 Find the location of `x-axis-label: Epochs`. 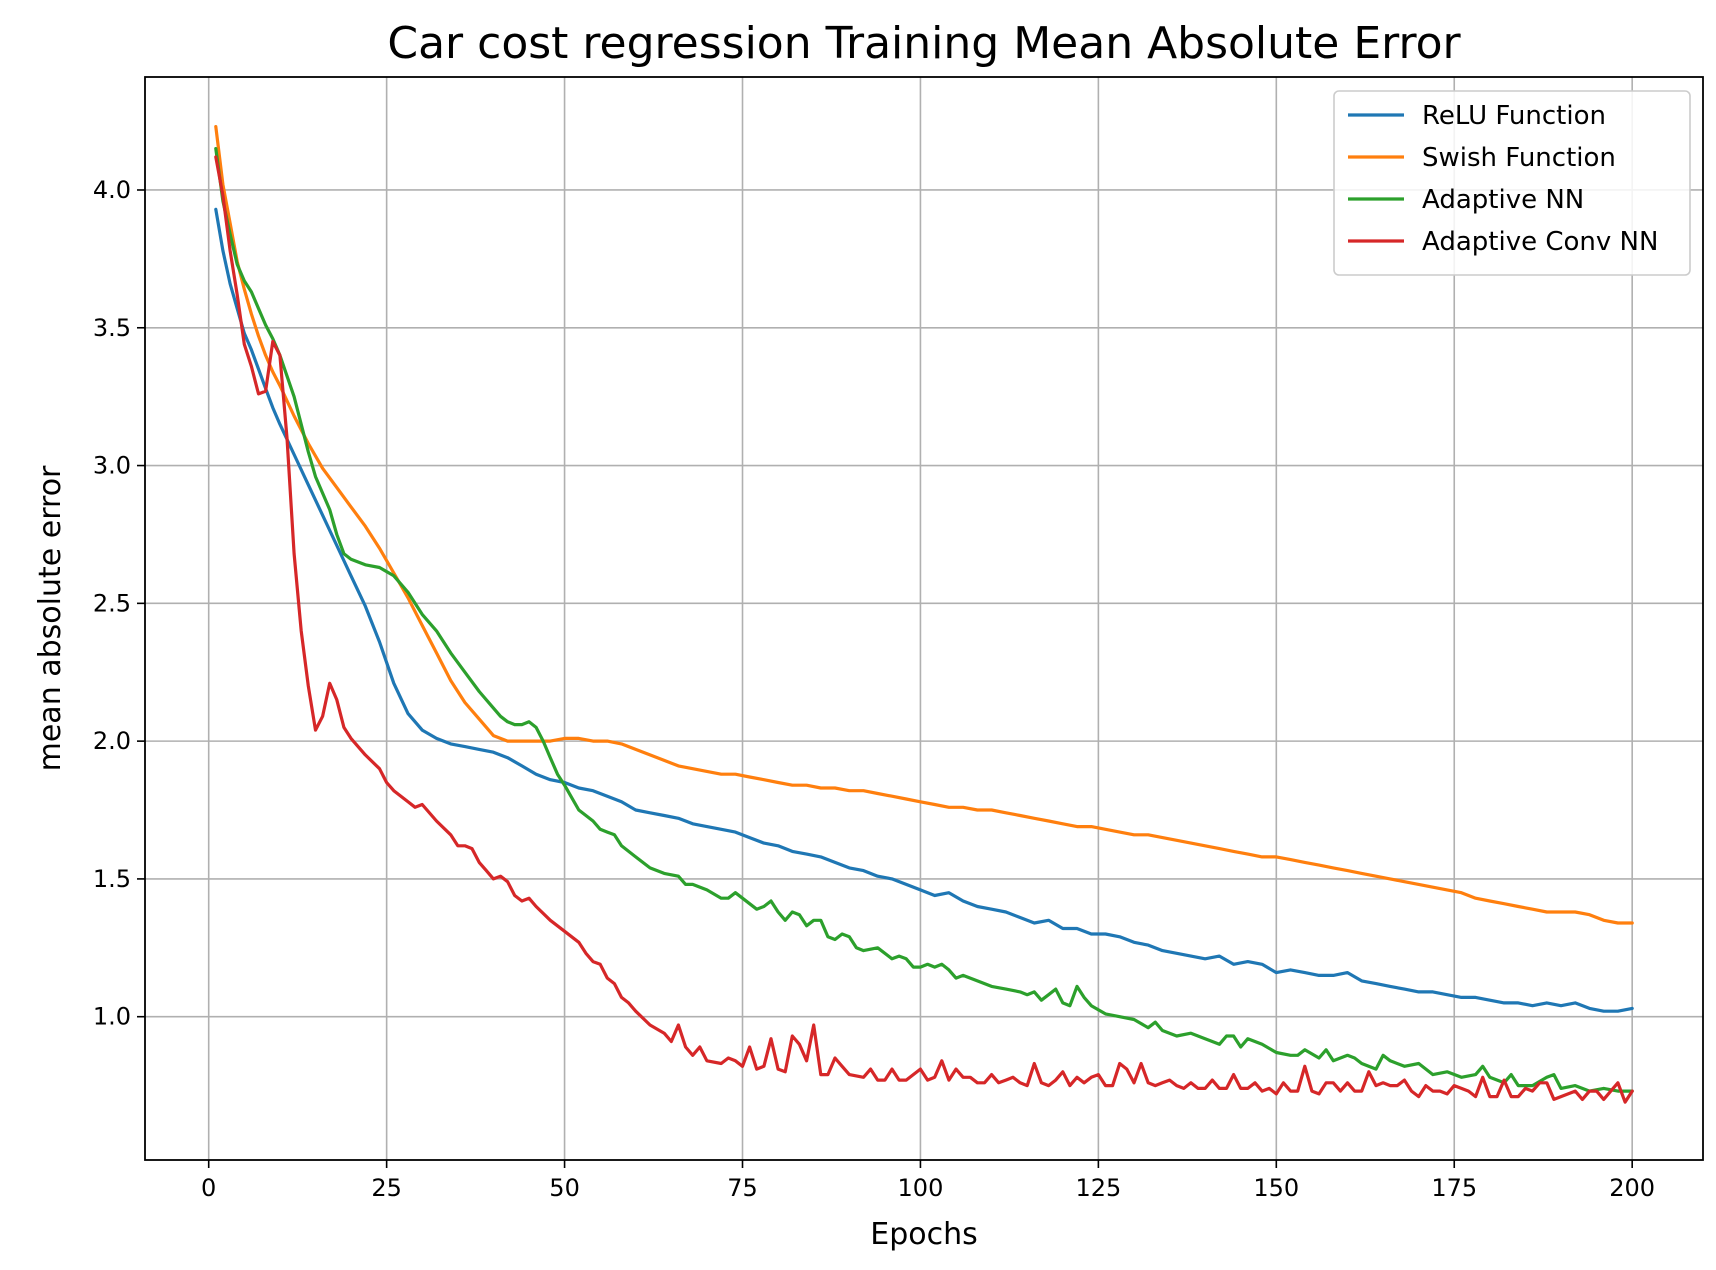

x-axis-label: Epochs is located at coordinates (924, 1234).